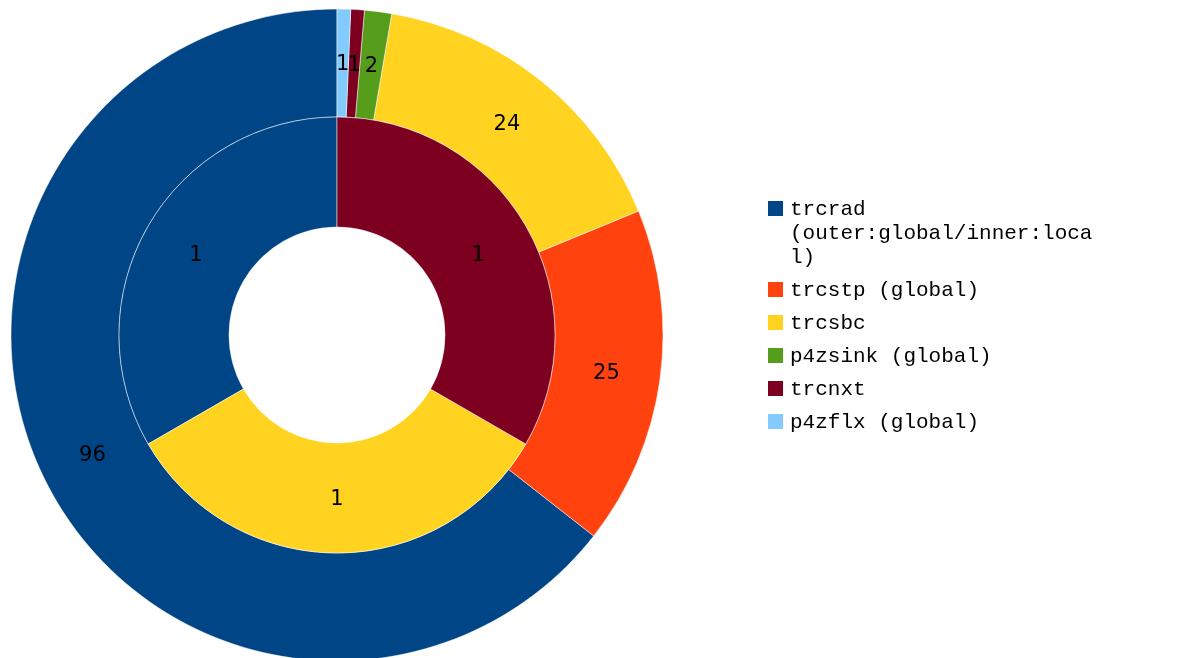  I want to click on legend-label: p4zsink (global), so click(891, 356).